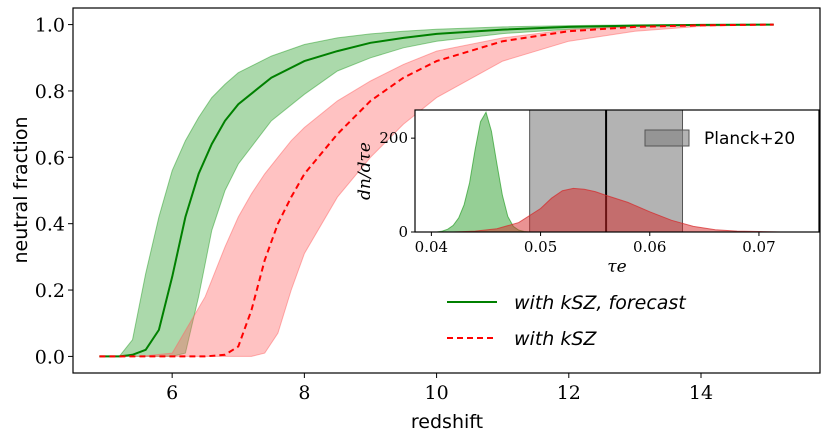  Describe the element at coordinates (569, 393) in the screenshot. I see `x-tick-label: 12` at that location.